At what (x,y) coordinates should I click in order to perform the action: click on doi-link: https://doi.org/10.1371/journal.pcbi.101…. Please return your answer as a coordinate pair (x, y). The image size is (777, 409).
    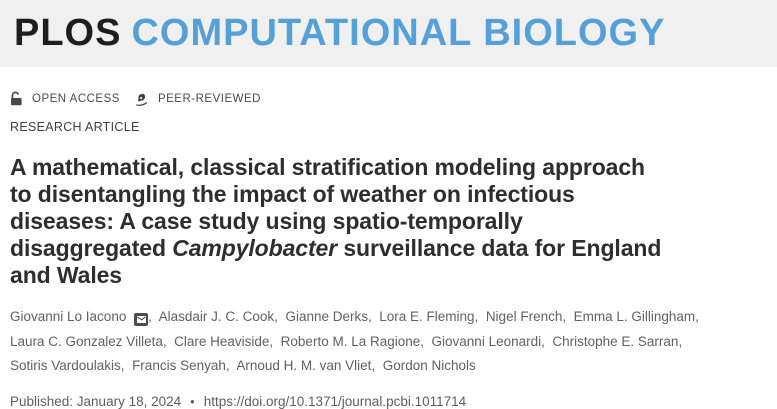
    Looking at the image, I should click on (335, 401).